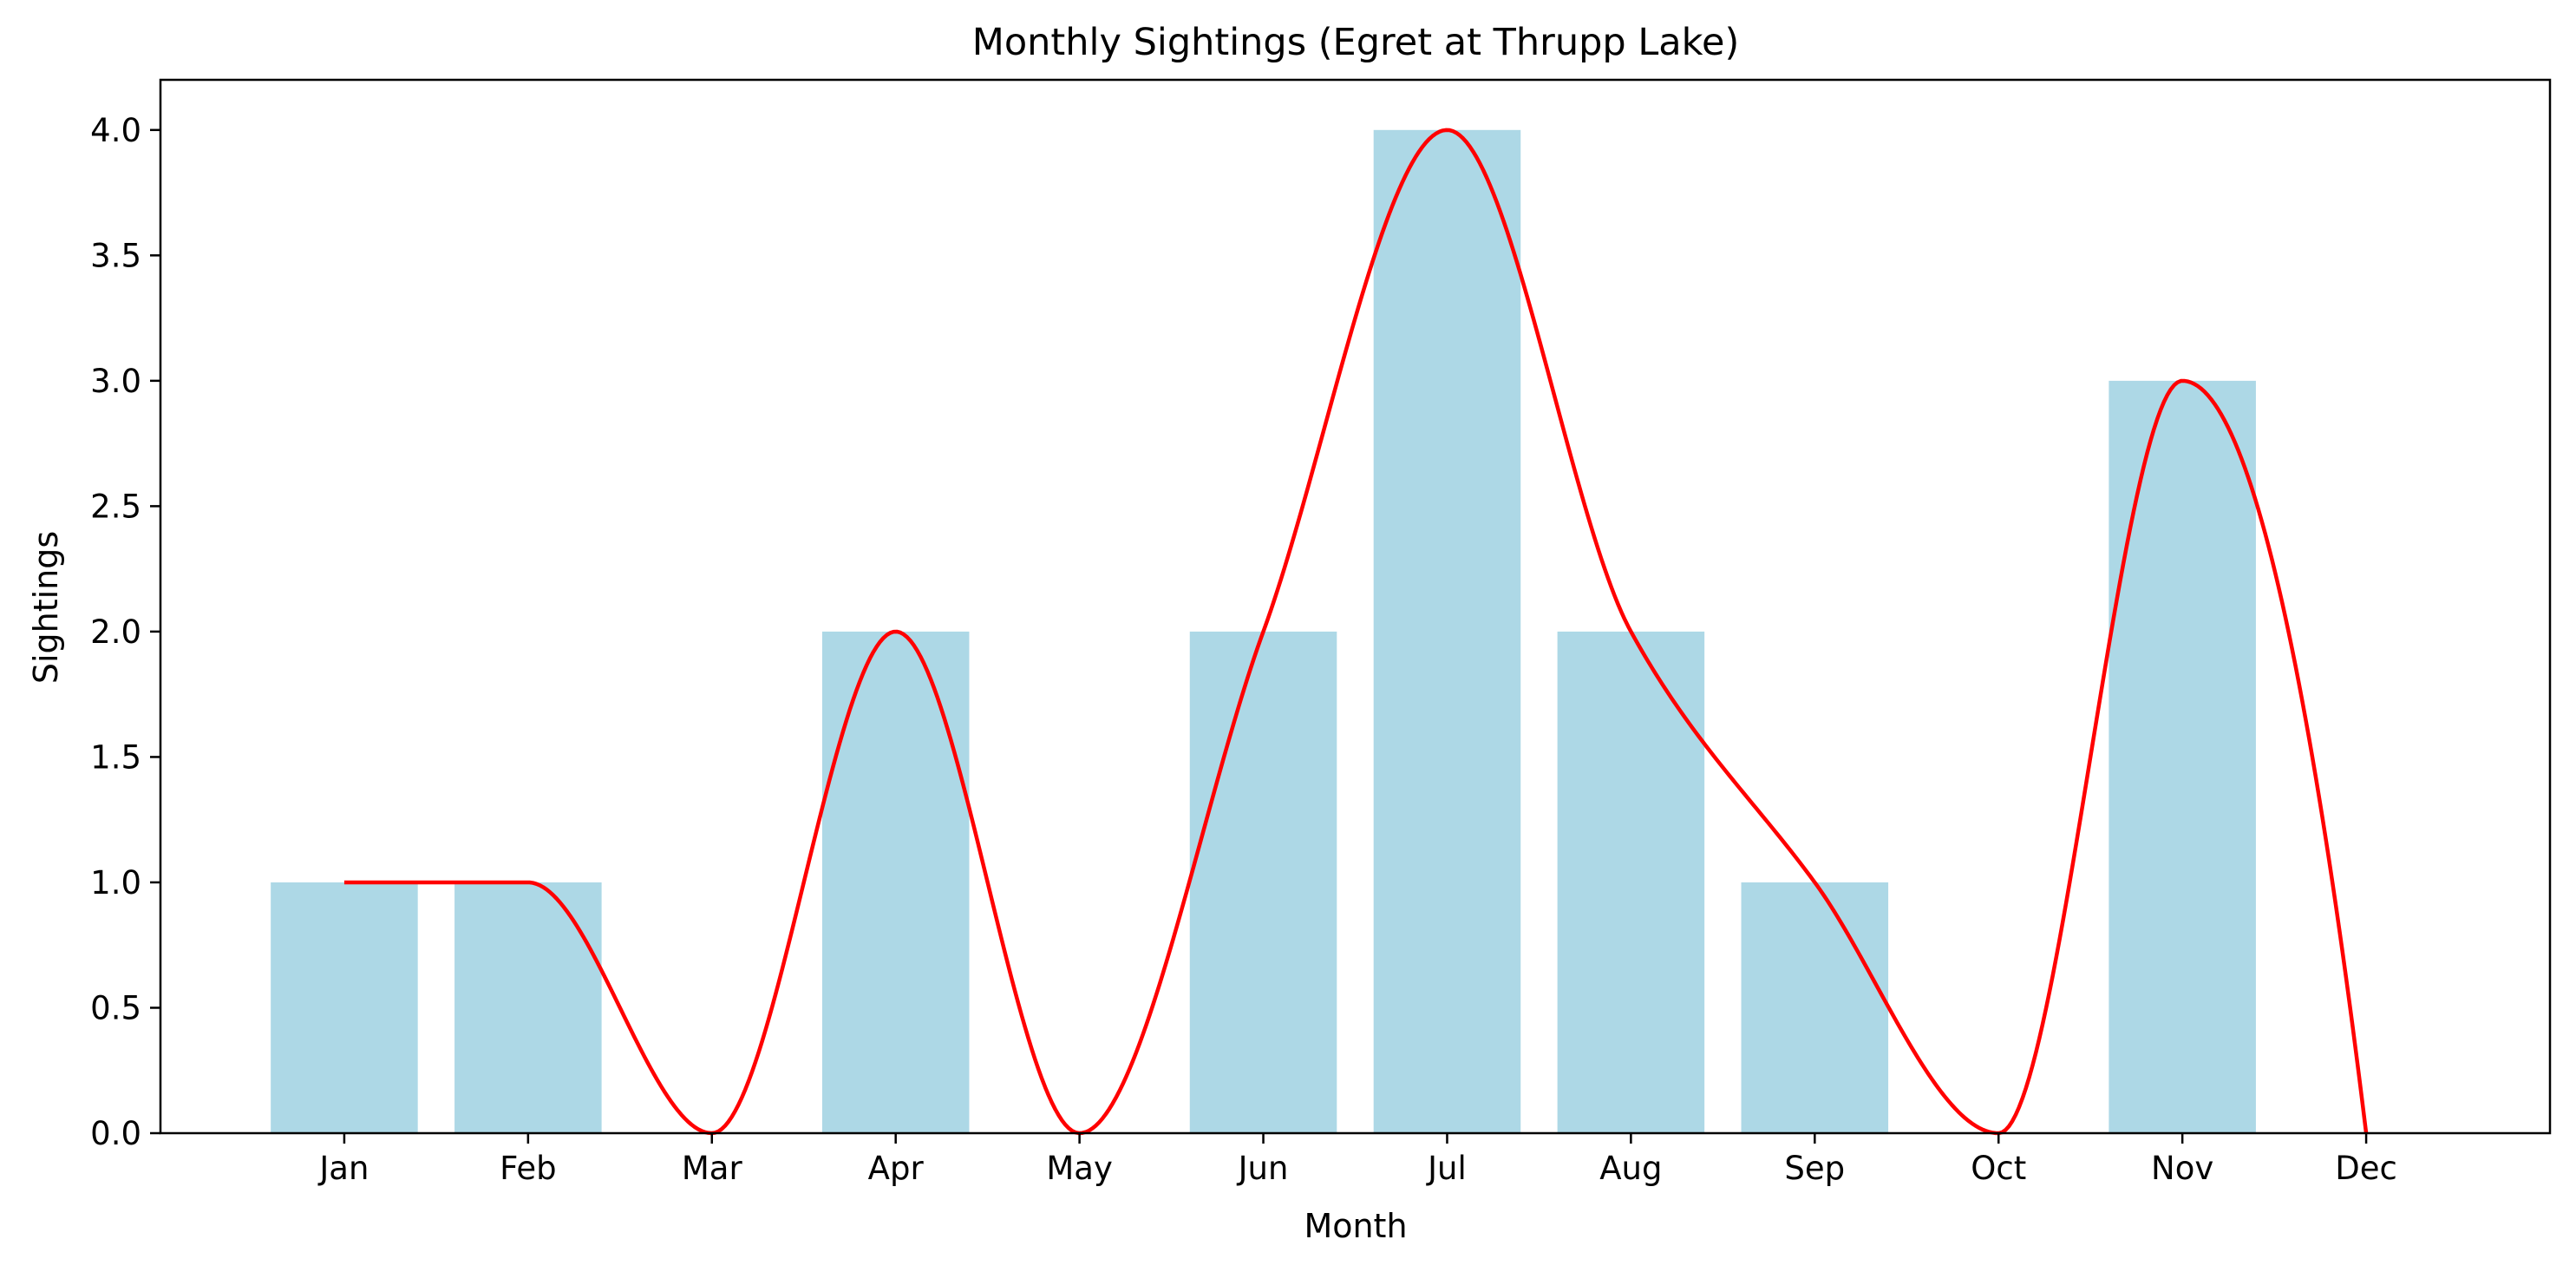 The height and width of the screenshot is (1272, 2576). Describe the element at coordinates (115, 255) in the screenshot. I see `y-tick-label: 3.5` at that location.